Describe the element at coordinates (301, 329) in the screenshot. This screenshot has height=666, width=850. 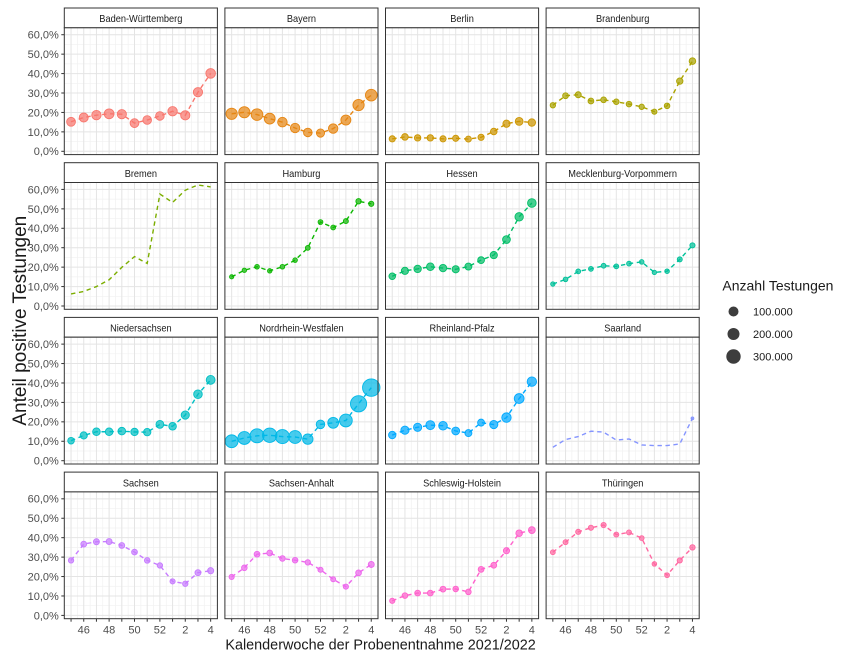
I see `svg-text: Nordrhein-Westfalen` at that location.